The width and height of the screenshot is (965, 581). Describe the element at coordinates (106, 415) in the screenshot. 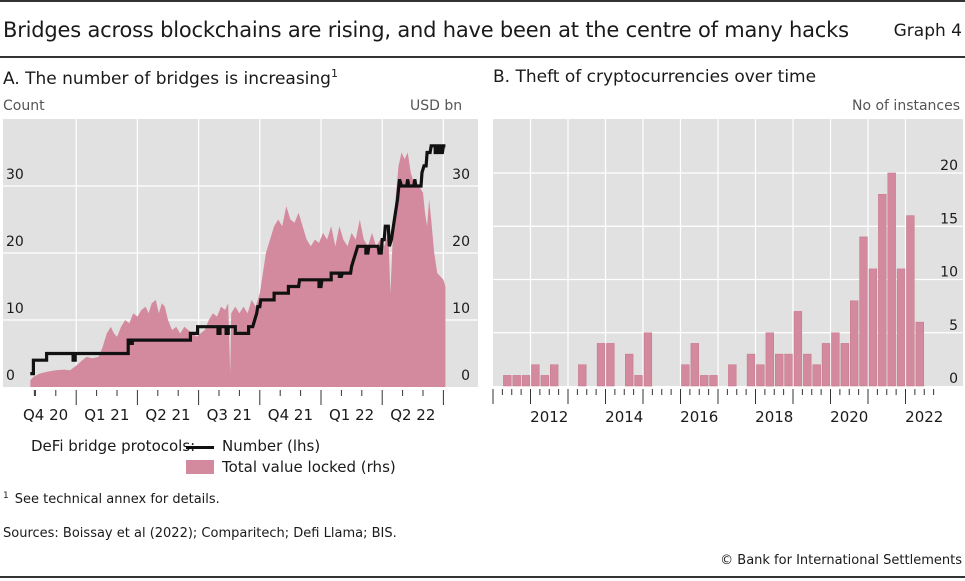

I see `panel-a-x-tick-label: Q1 21` at that location.